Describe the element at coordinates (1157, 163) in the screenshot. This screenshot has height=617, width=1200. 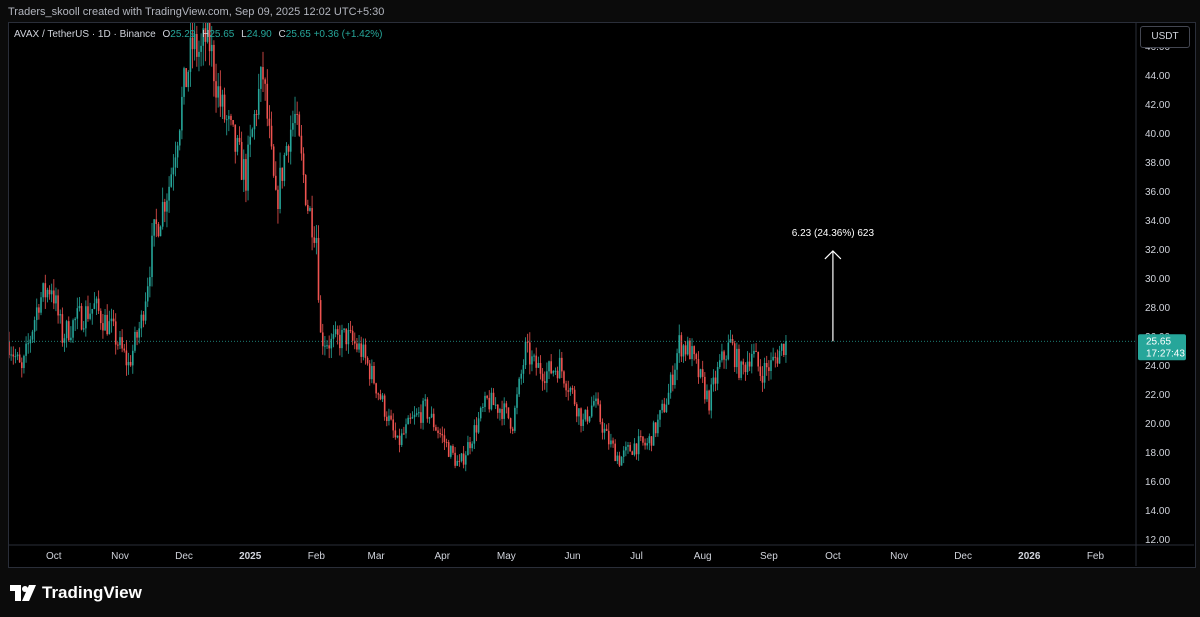
I see `y-axis-tick-label: 38.00` at that location.